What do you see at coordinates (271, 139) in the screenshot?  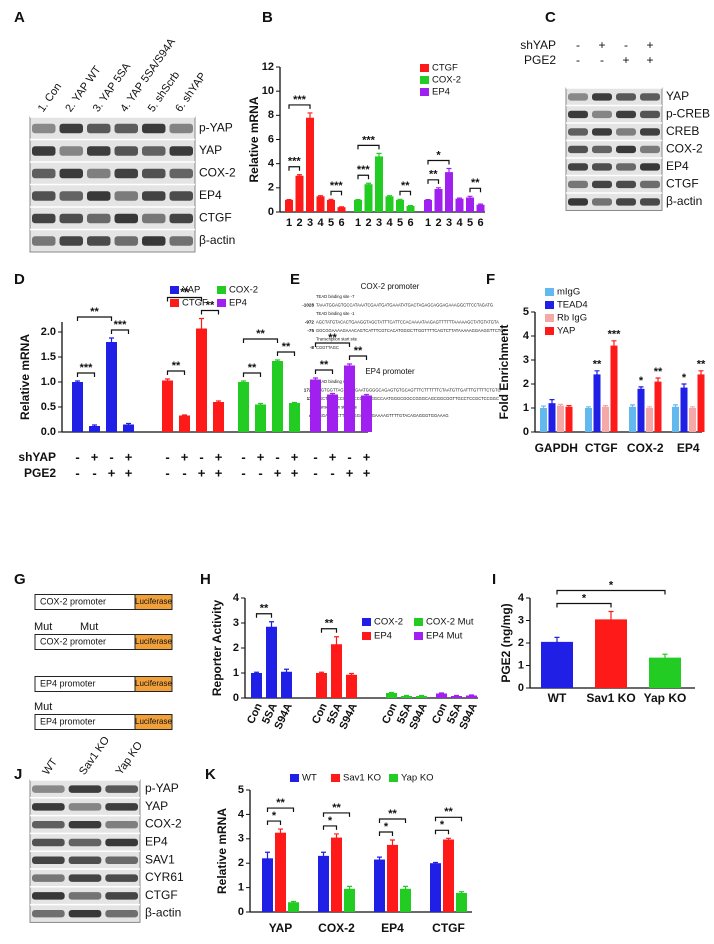 I see `y-tick-label: 6` at bounding box center [271, 139].